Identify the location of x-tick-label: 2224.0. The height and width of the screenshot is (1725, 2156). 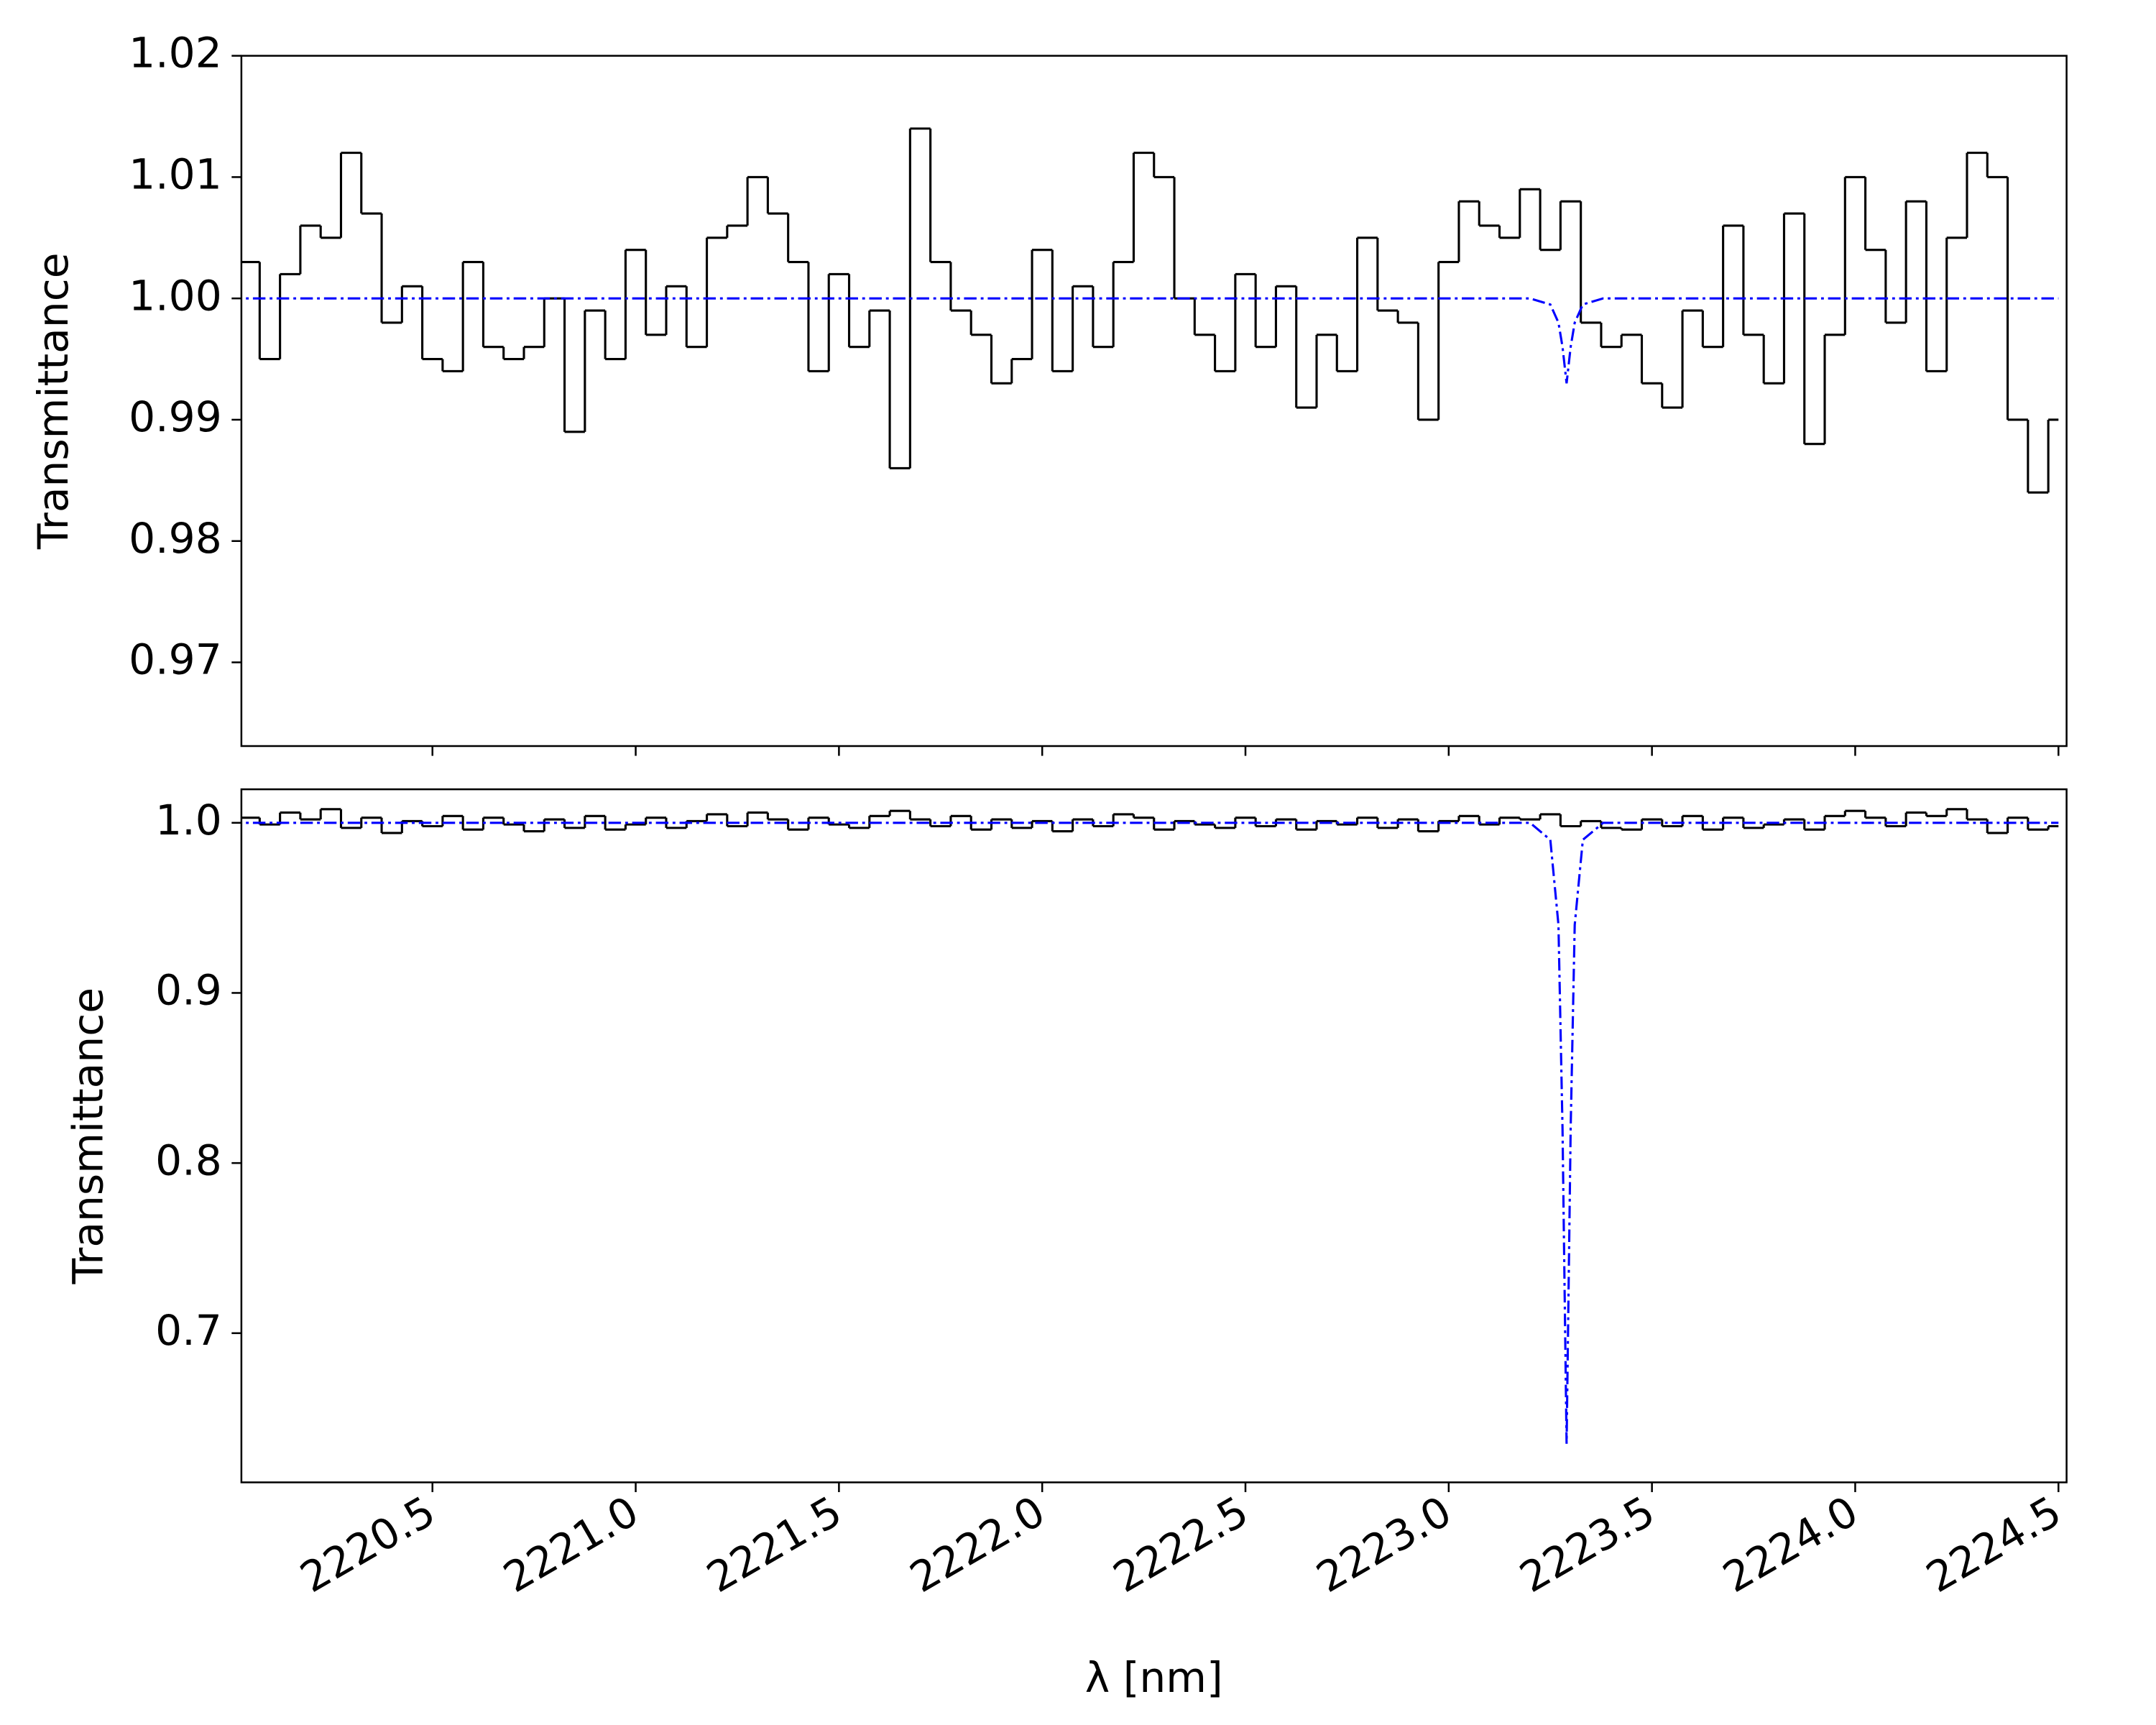
(1791, 1544).